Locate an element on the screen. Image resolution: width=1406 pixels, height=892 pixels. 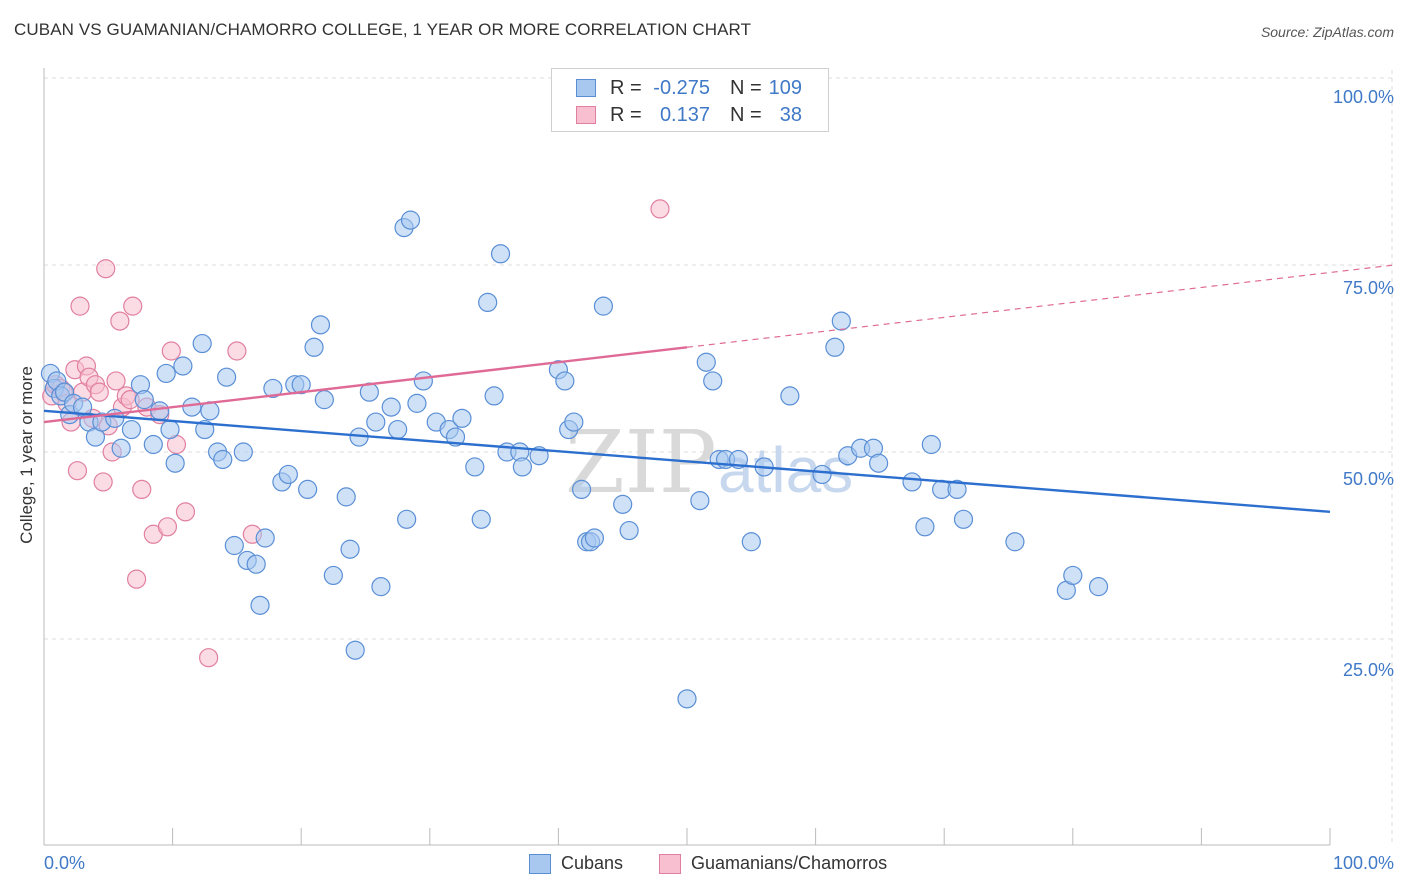
stats-row-guamanians: R = 0.137 N = 38 is located at coordinates (690, 115).